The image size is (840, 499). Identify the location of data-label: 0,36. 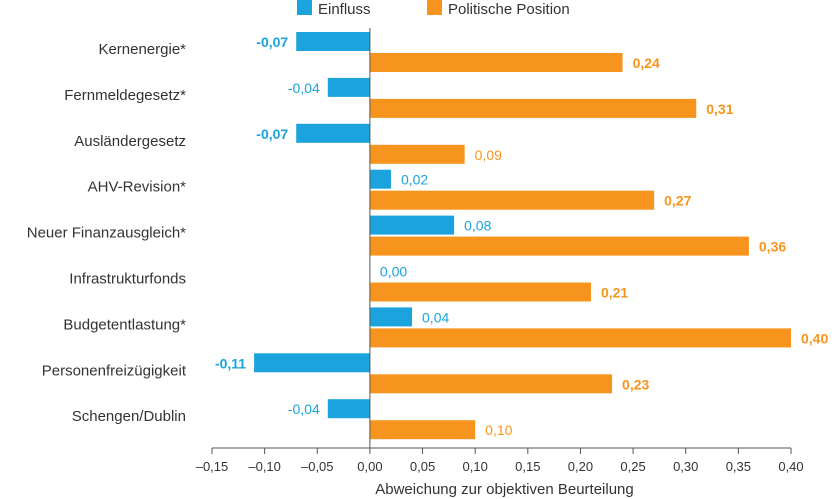
(772, 247).